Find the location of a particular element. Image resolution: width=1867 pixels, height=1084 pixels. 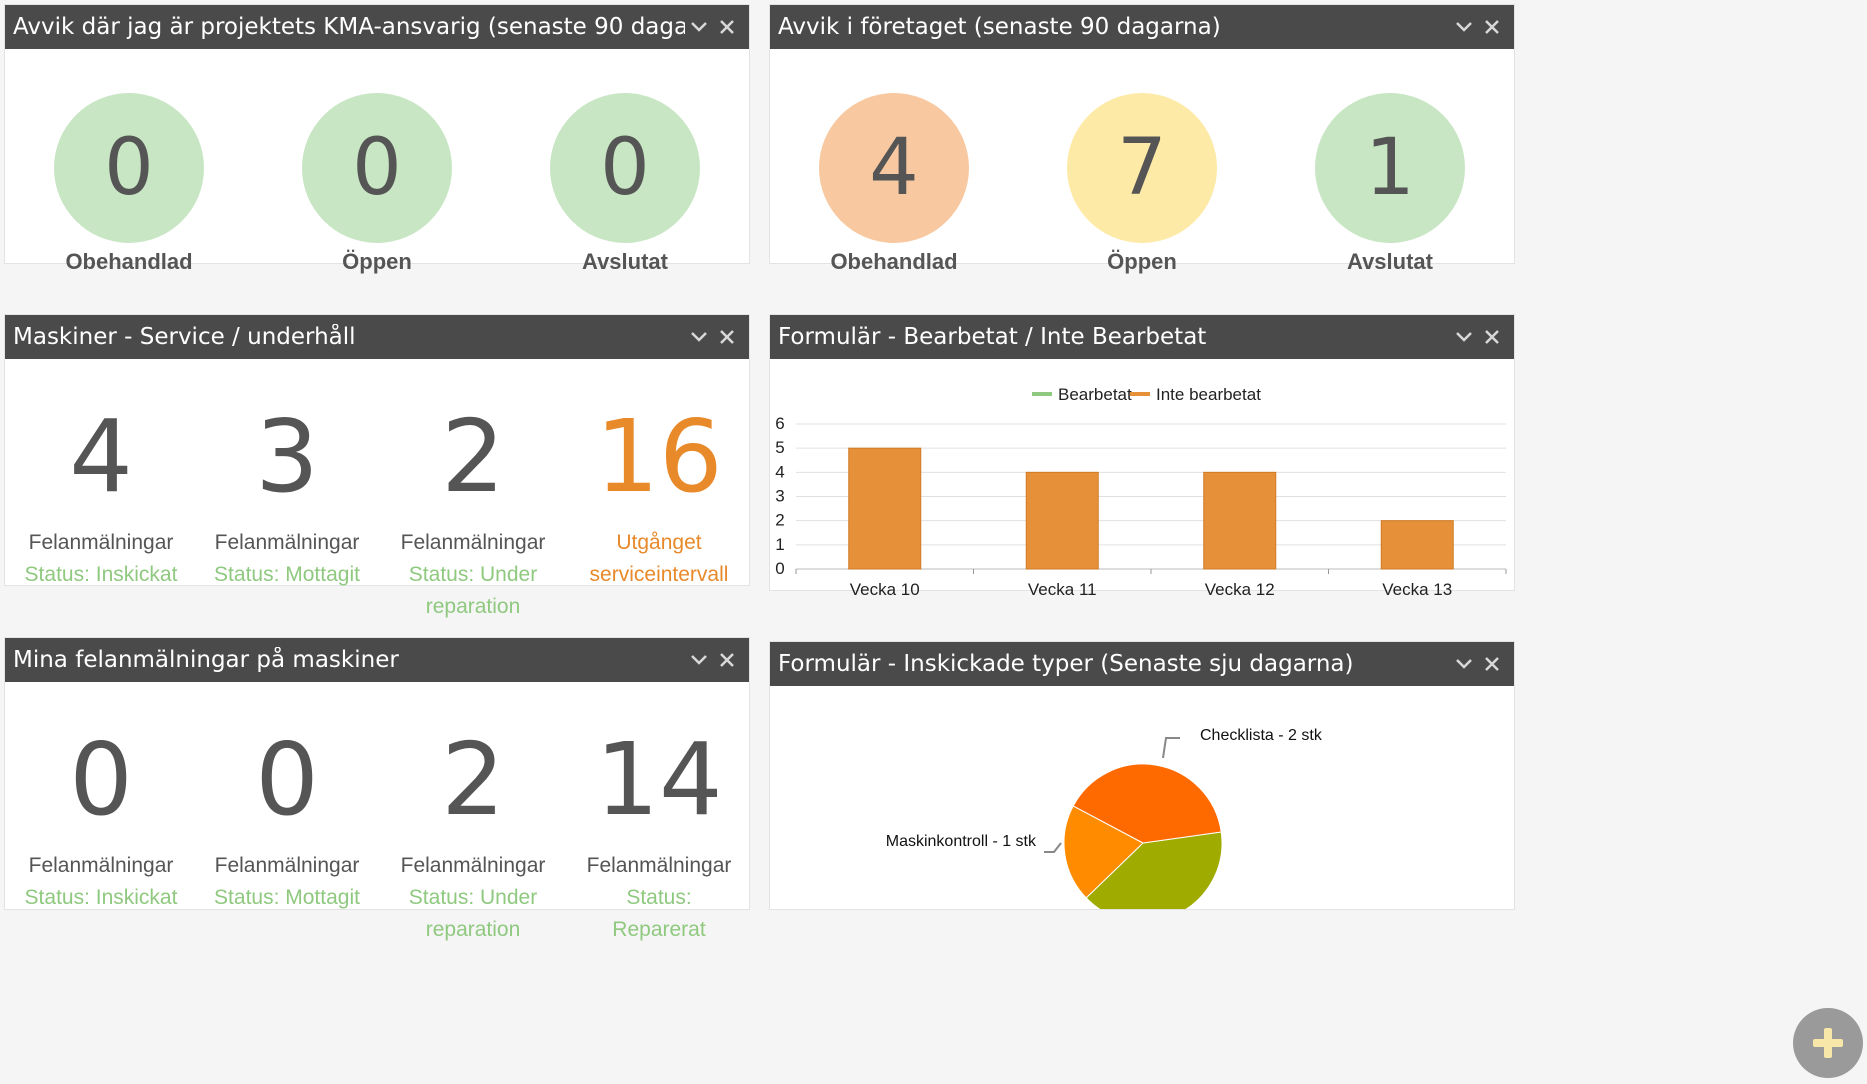

stat-closed: 0 Avslutat is located at coordinates (625, 162).